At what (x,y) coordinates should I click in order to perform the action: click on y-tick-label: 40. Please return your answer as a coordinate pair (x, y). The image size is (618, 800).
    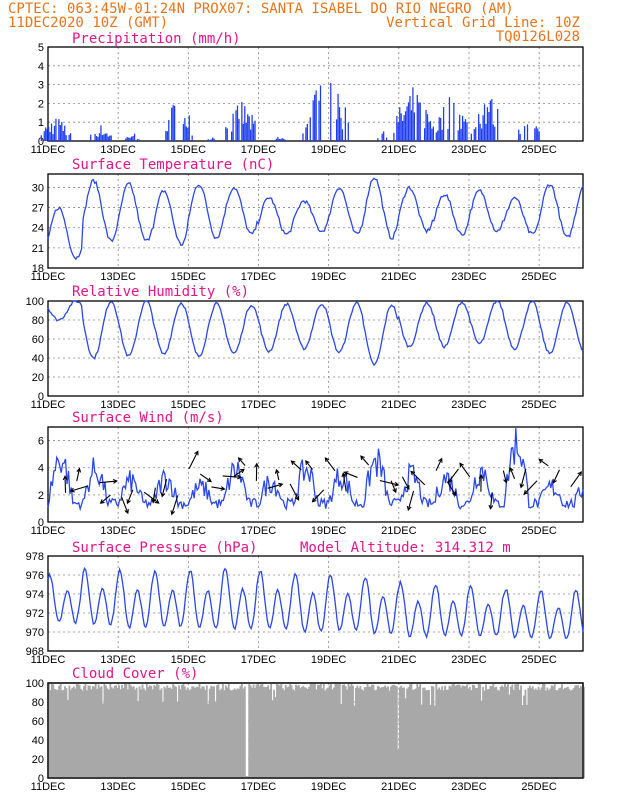
    Looking at the image, I should click on (38, 741).